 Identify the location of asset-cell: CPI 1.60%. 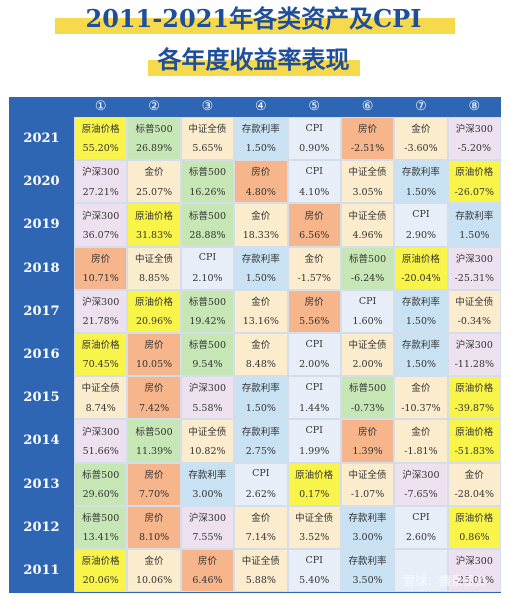
(367, 311).